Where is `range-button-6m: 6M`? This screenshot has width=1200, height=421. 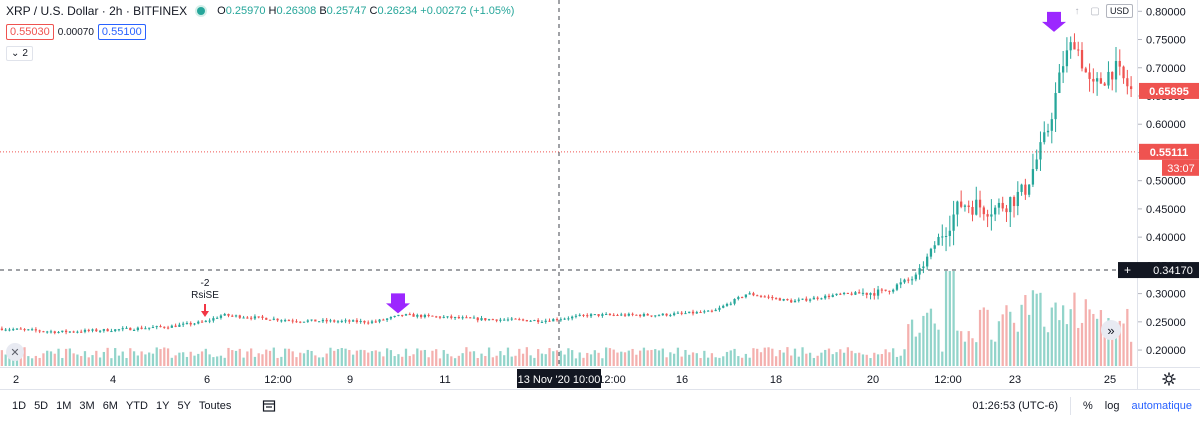
range-button-6m: 6M is located at coordinates (110, 406).